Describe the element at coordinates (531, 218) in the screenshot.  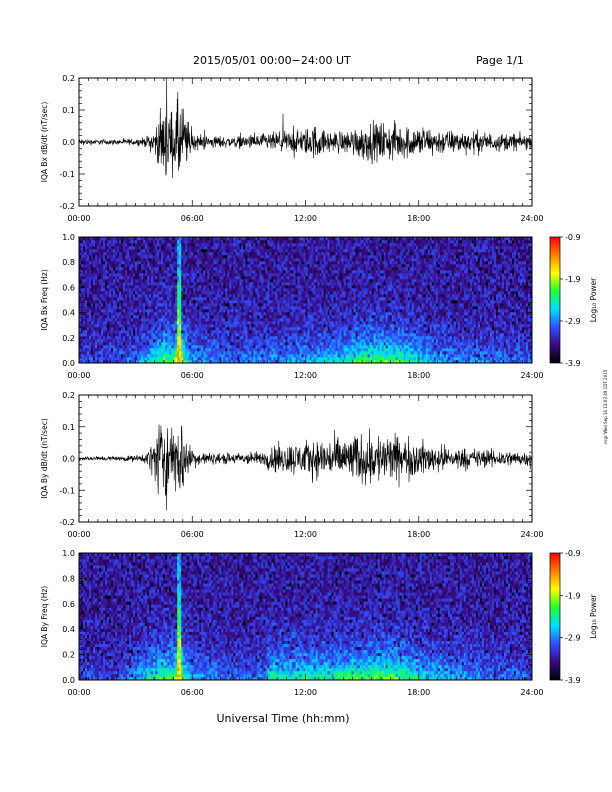
I see `x-tick-label: 24:00` at that location.